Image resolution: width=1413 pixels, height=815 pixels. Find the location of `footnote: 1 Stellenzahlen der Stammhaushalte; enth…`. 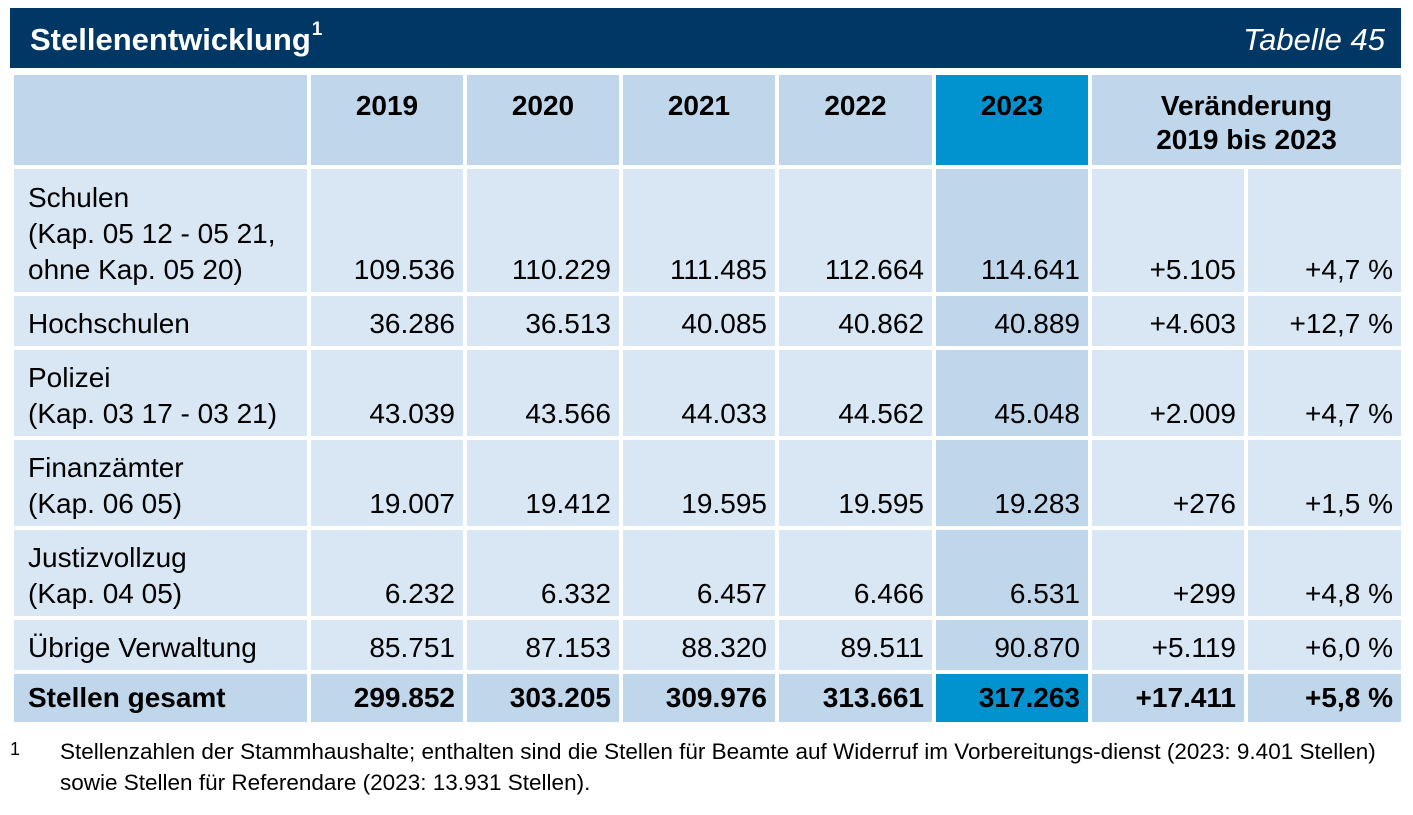

footnote: 1 Stellenzahlen der Stammhaushalte; enth… is located at coordinates (707, 767).